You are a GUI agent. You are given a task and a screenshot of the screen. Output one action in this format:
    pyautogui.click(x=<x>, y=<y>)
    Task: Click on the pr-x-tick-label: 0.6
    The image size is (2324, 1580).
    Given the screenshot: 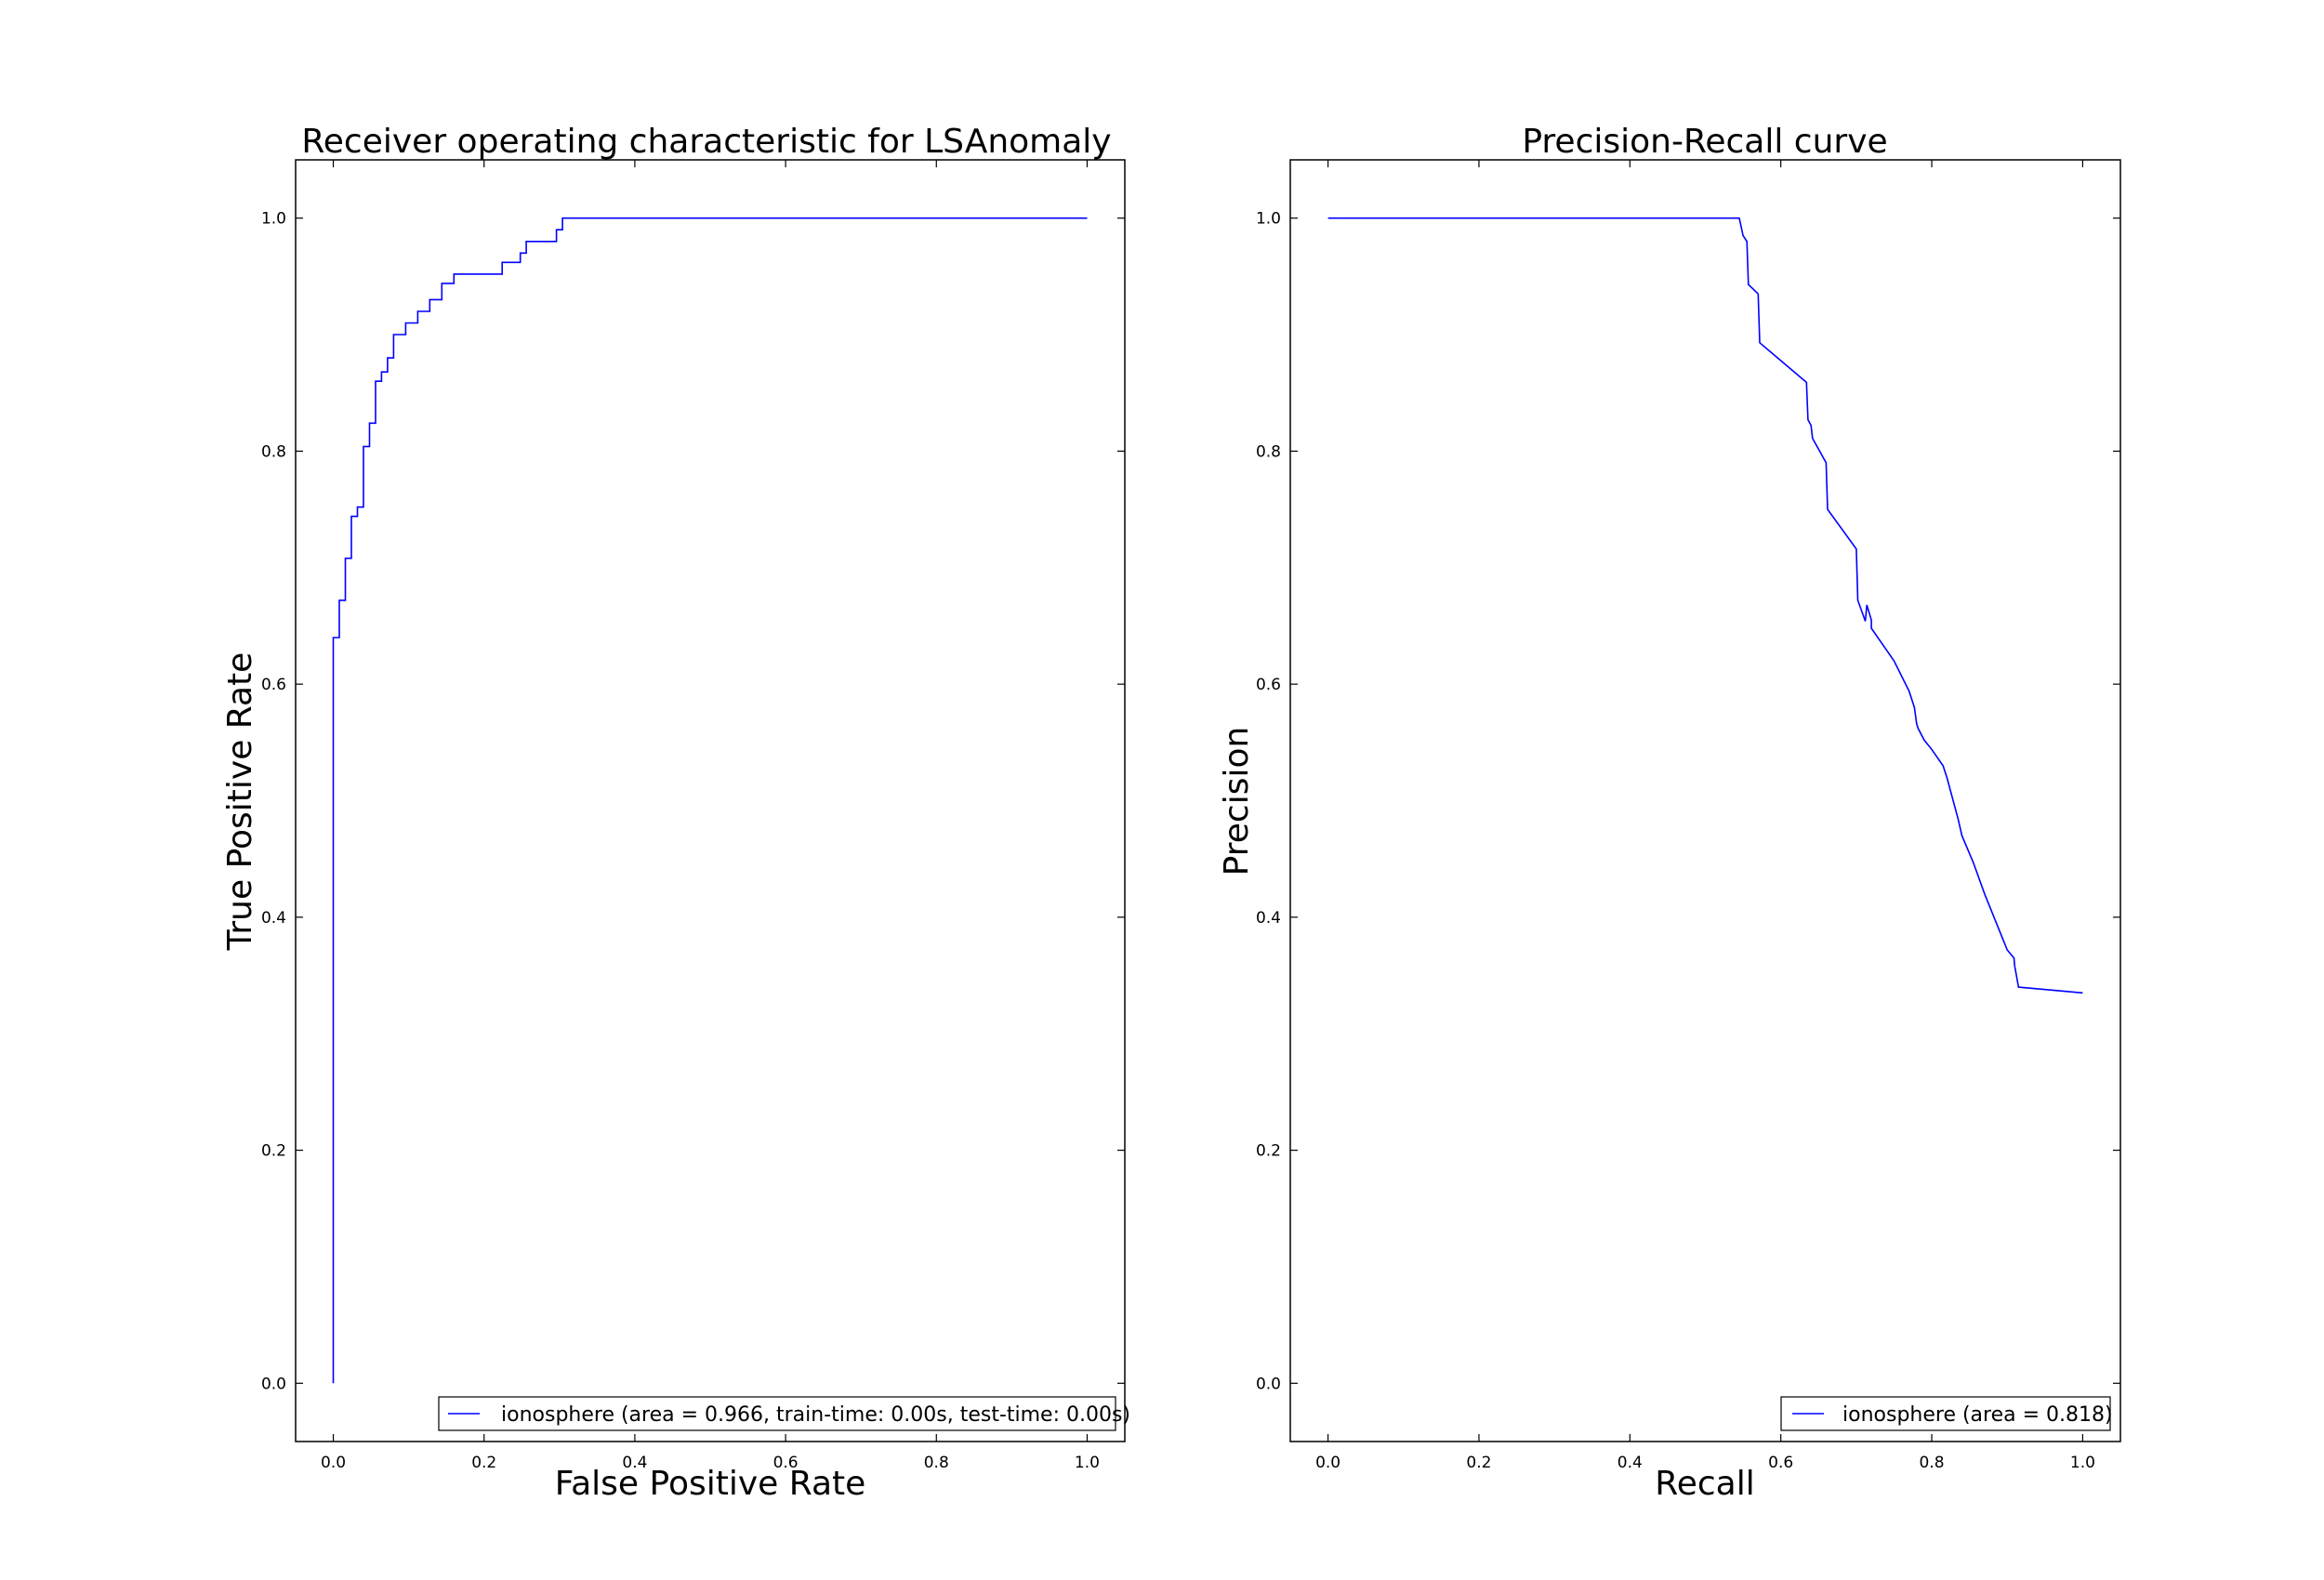 What is the action you would take?
    pyautogui.click(x=1780, y=1463)
    